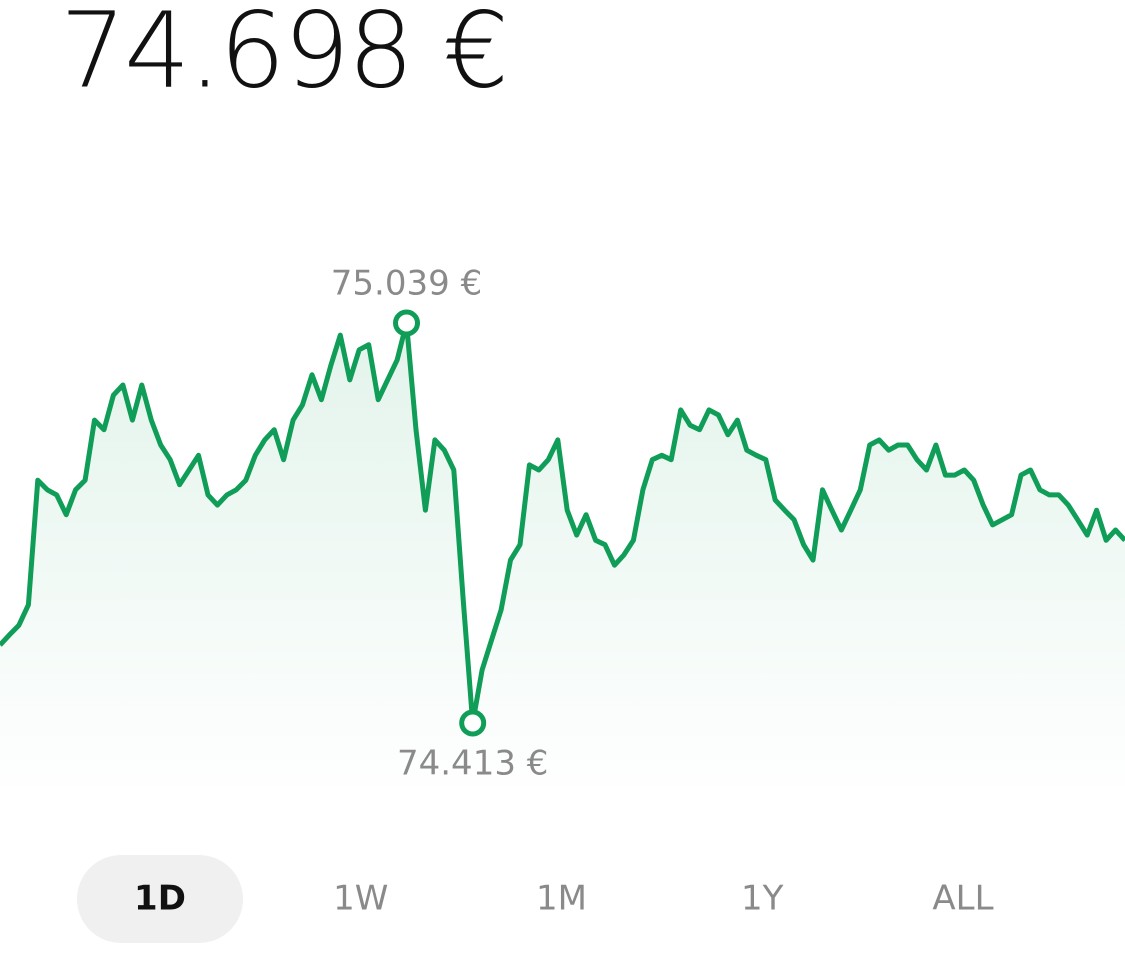 The height and width of the screenshot is (957, 1125). Describe the element at coordinates (360, 899) in the screenshot. I see `range-tab: 1W` at that location.